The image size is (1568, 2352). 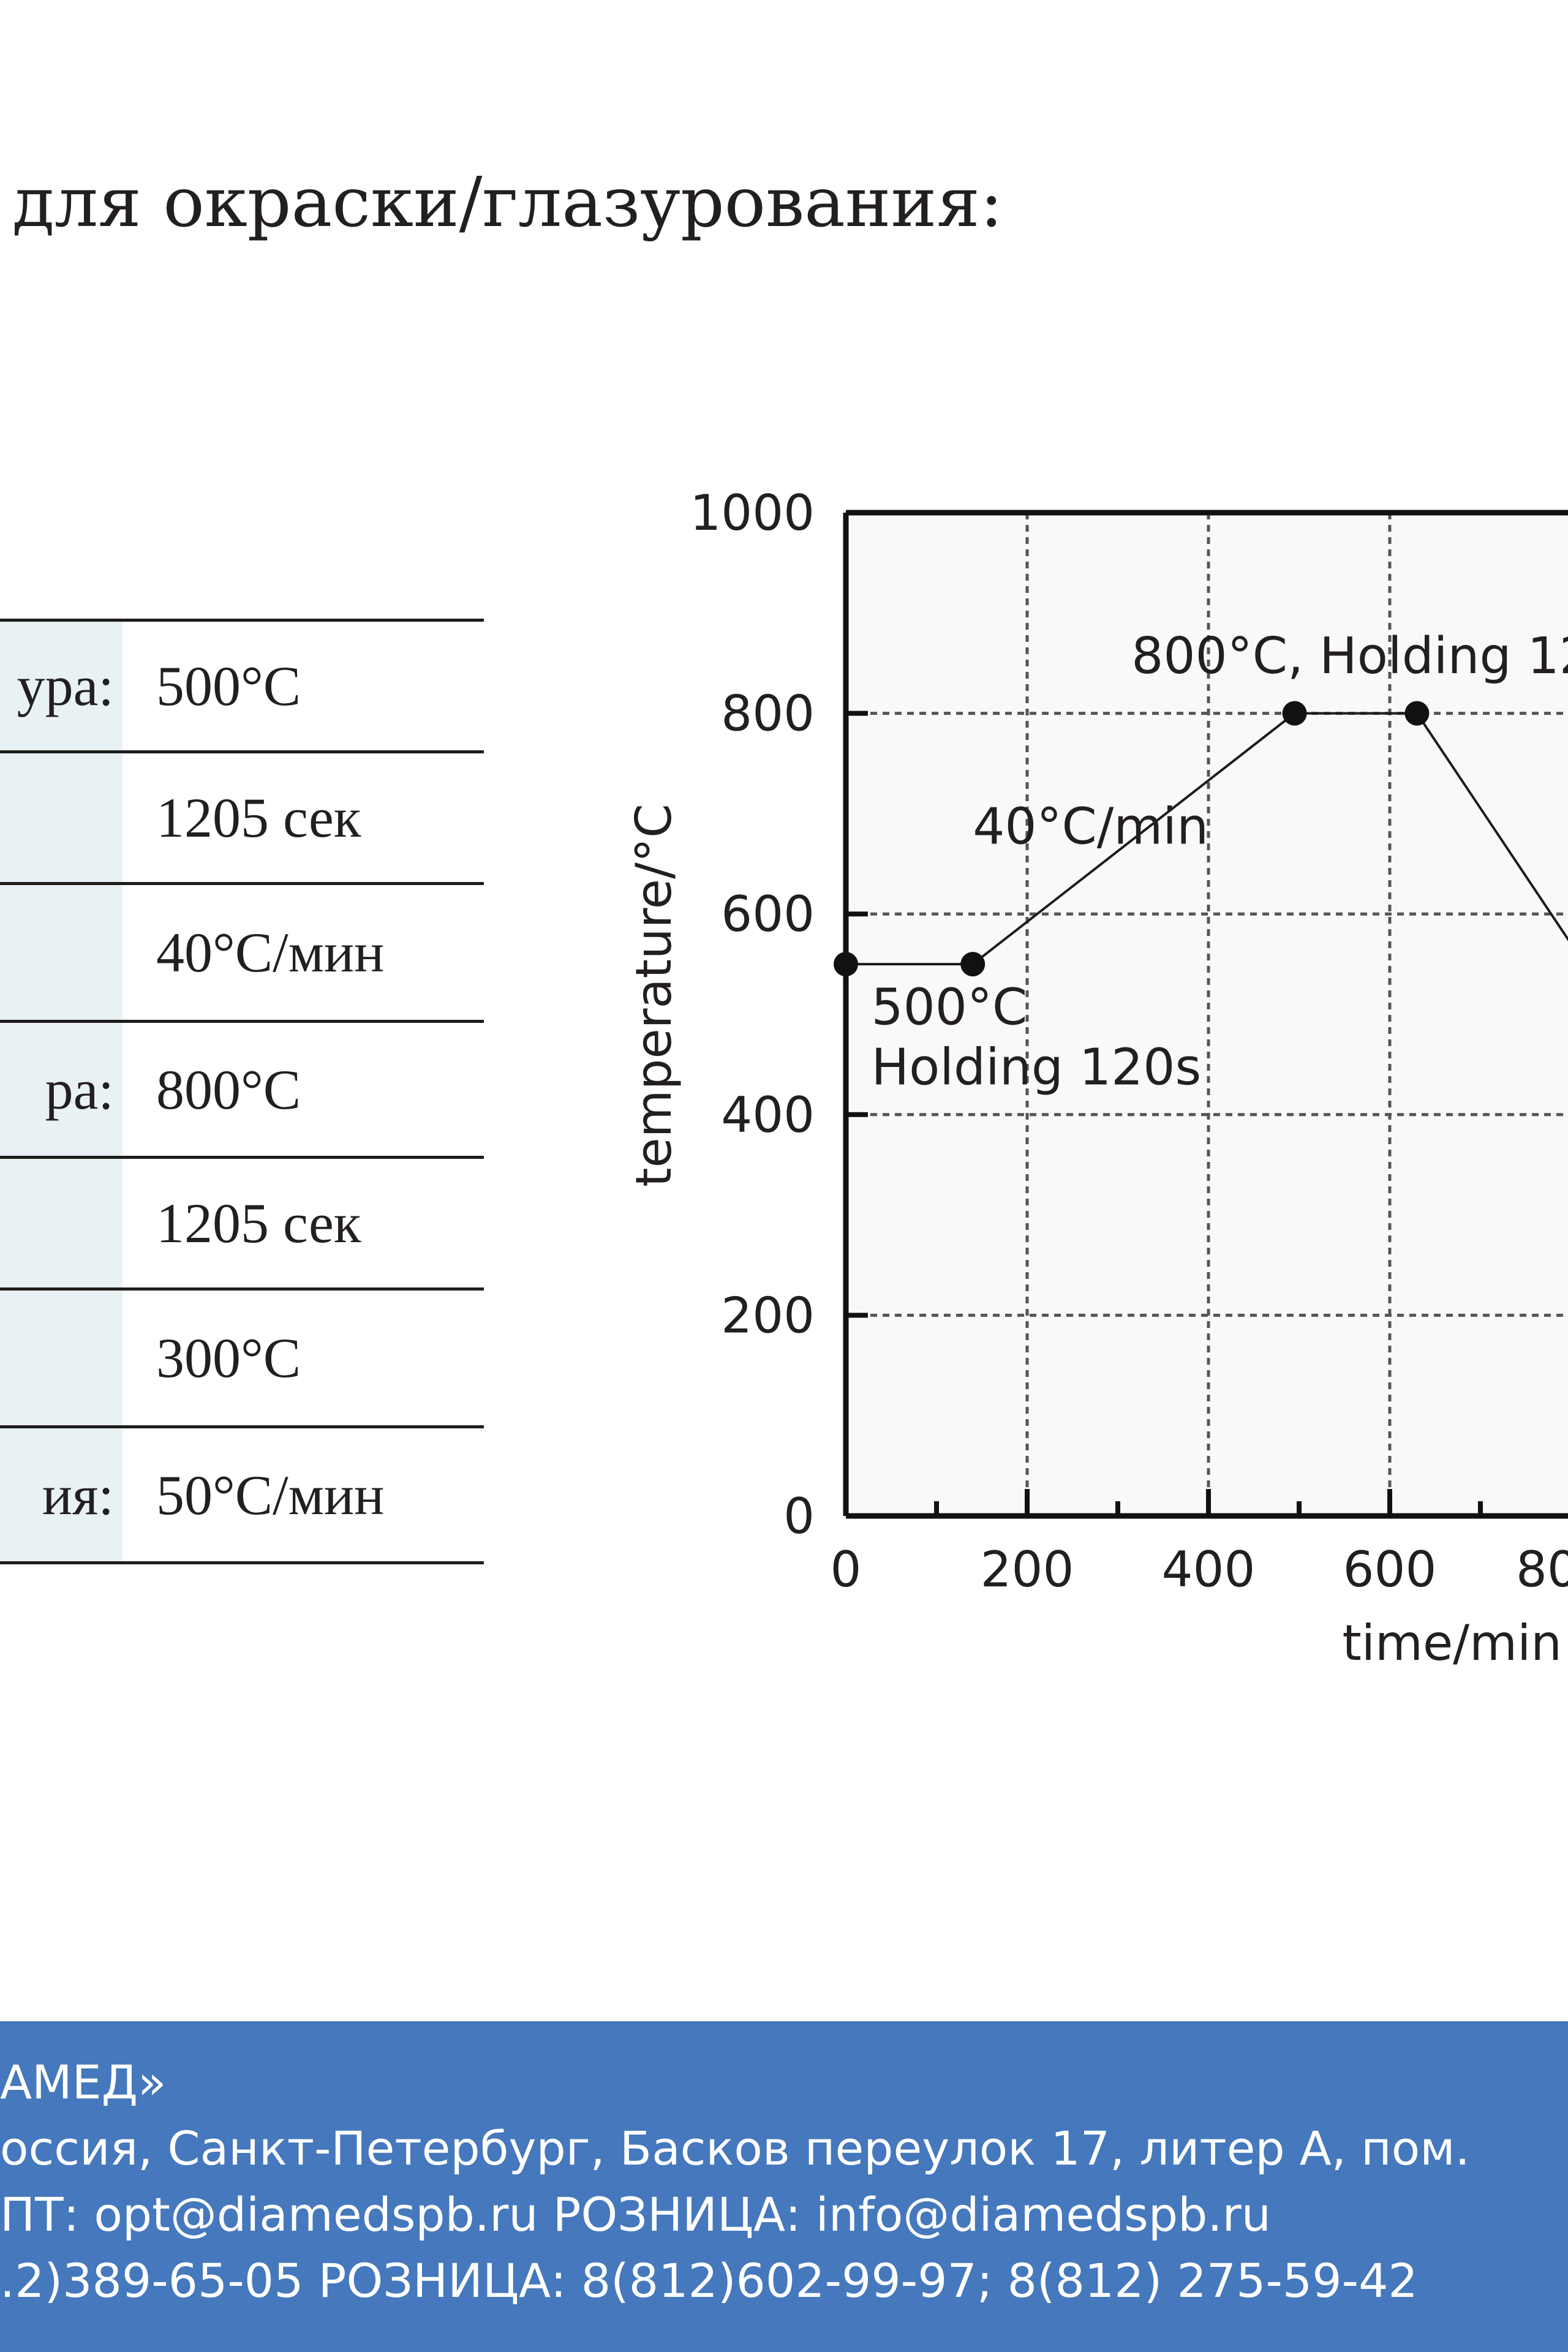 I want to click on param-row-hold-2: 1205 сек, so click(x=242, y=1225).